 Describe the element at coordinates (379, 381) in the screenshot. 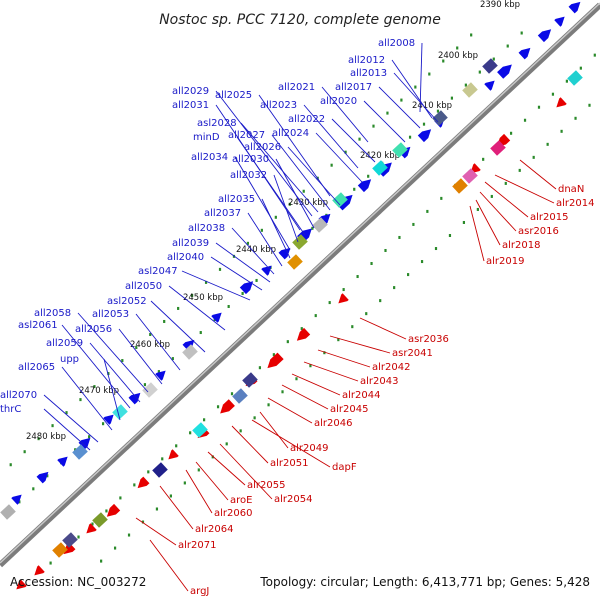

I see `gene-label-bottom: alr2043` at that location.